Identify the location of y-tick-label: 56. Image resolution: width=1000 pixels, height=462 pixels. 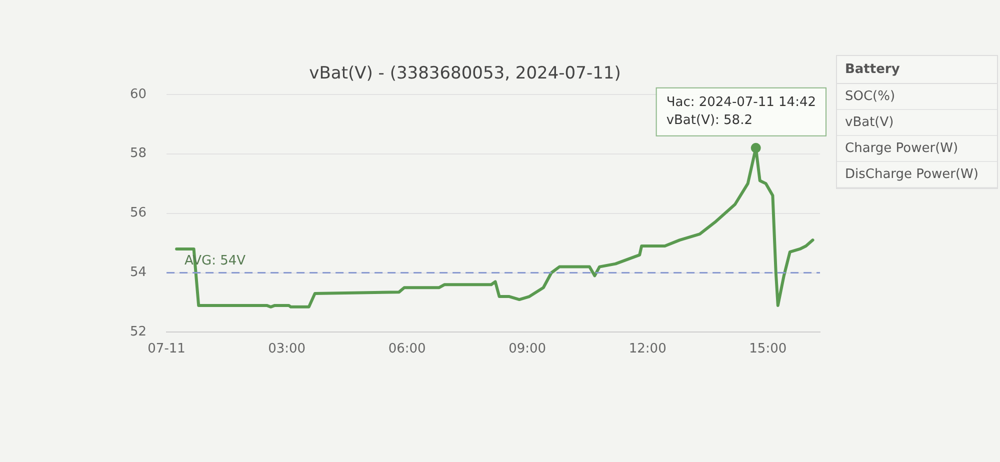
(138, 213).